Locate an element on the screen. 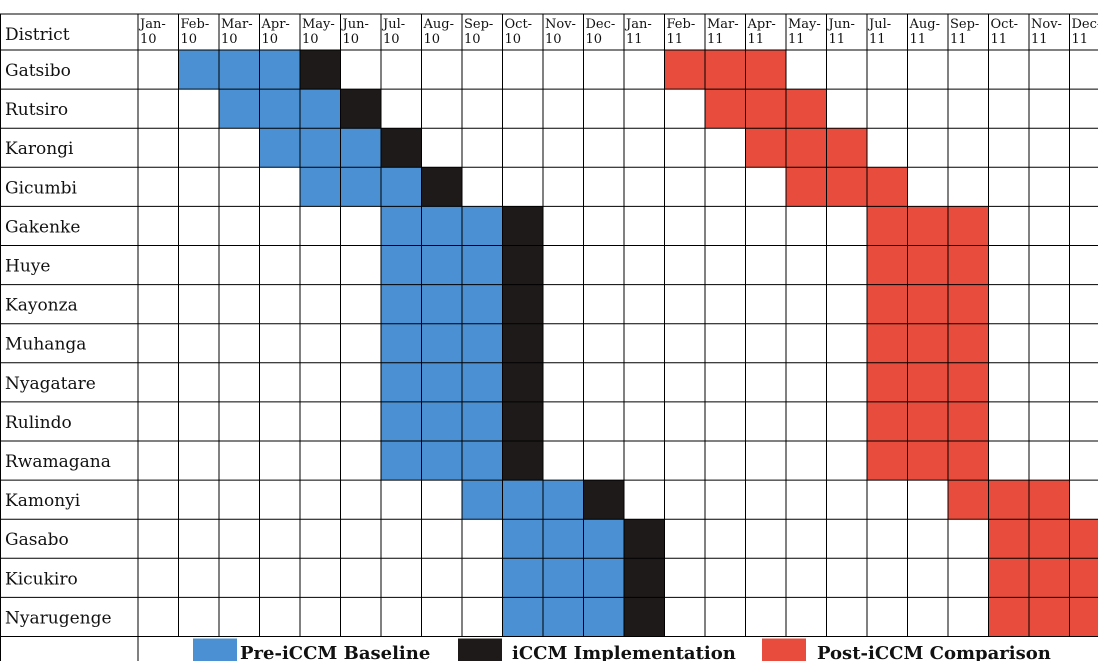  month-label: Sep-10 is located at coordinates (478, 32).